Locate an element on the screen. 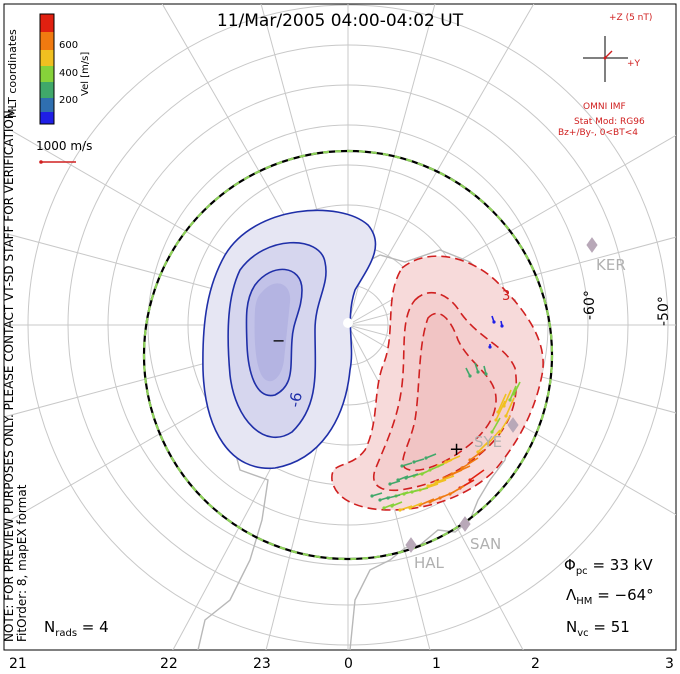 This screenshot has width=680, height=674. mlt-tick: 3 is located at coordinates (669, 664).